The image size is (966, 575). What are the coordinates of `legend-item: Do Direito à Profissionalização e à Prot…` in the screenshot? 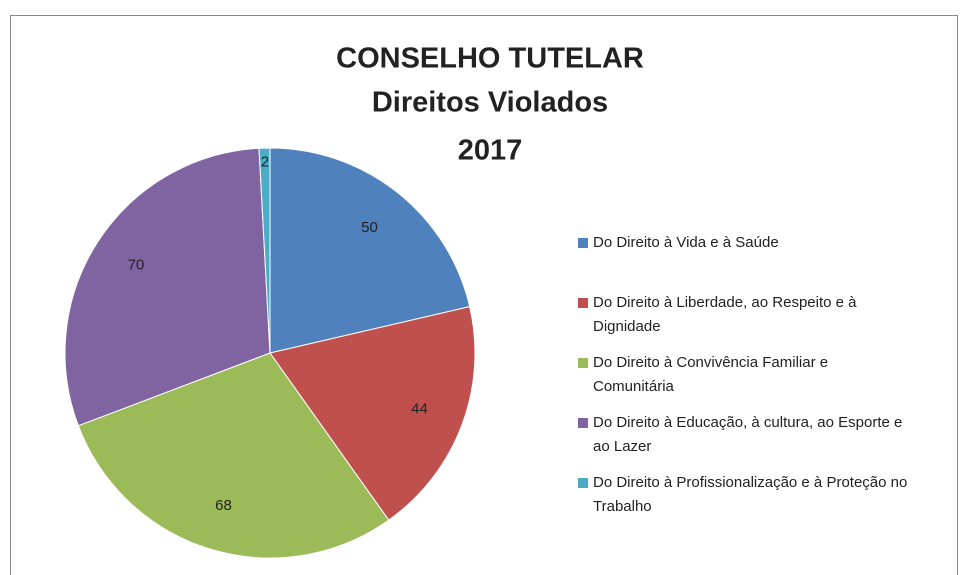 It's located at (743, 501).